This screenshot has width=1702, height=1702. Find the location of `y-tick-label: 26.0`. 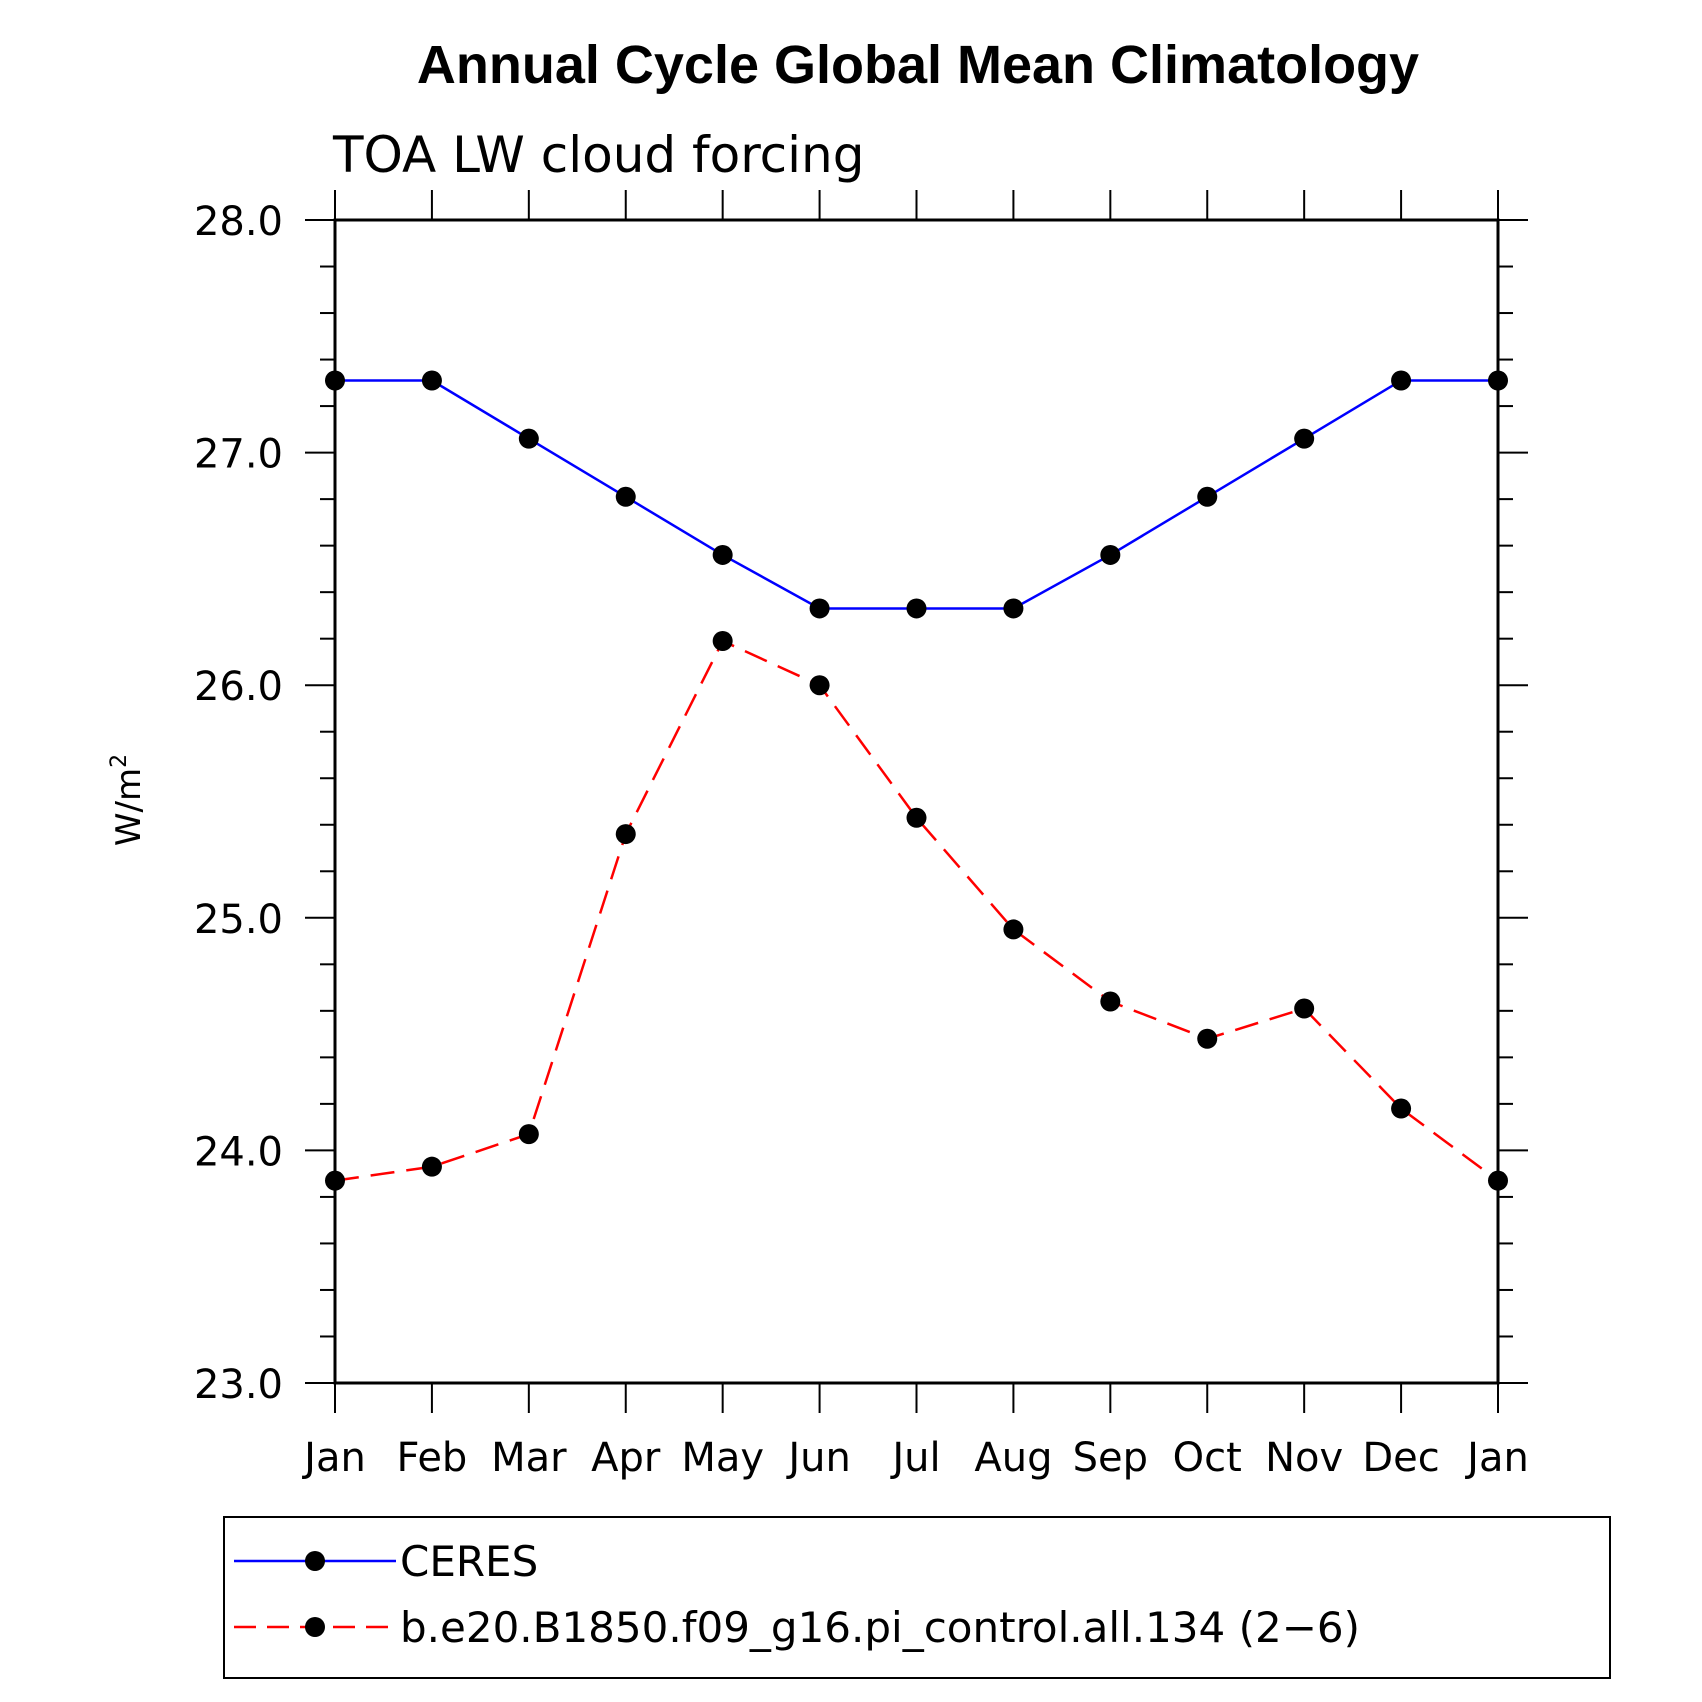

y-tick-label: 26.0 is located at coordinates (238, 687).